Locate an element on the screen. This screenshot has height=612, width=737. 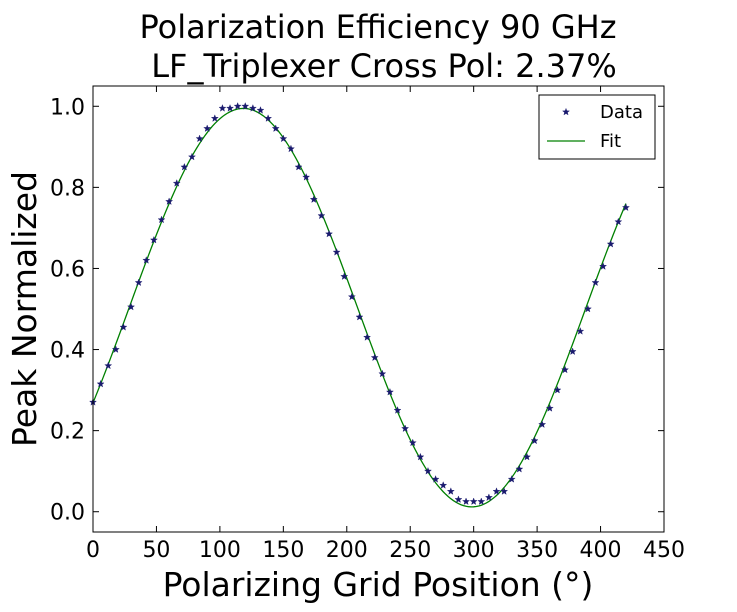
y-tick-label: 0.0 is located at coordinates (67, 513).